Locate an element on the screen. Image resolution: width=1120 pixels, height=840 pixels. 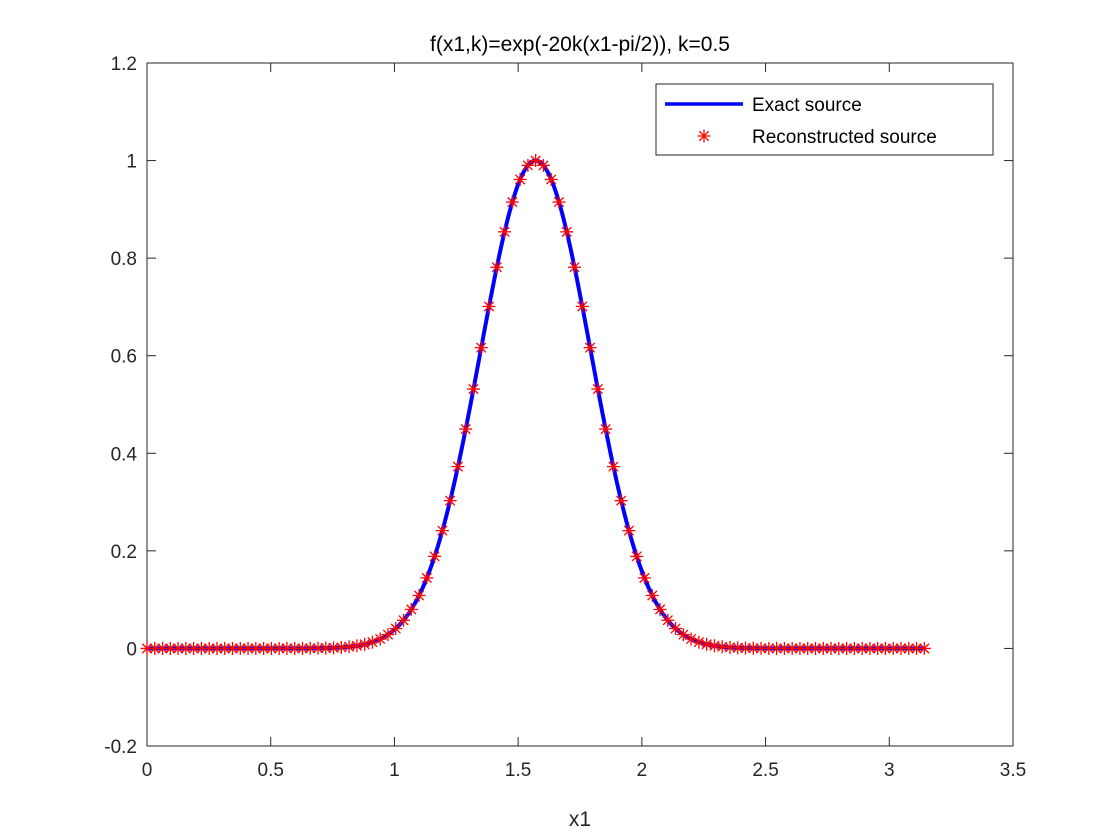
x-tick-label: 3.5 is located at coordinates (1013, 770).